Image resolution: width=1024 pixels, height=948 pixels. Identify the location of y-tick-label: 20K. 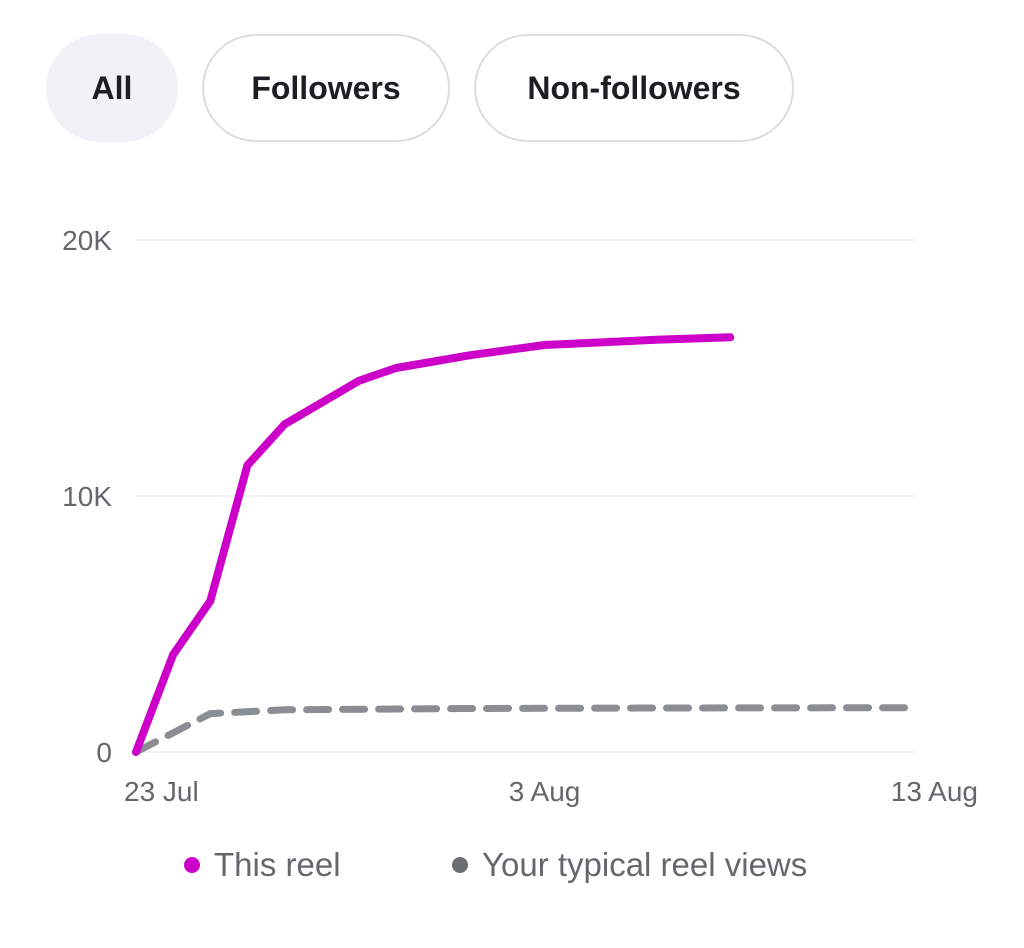
(87, 240).